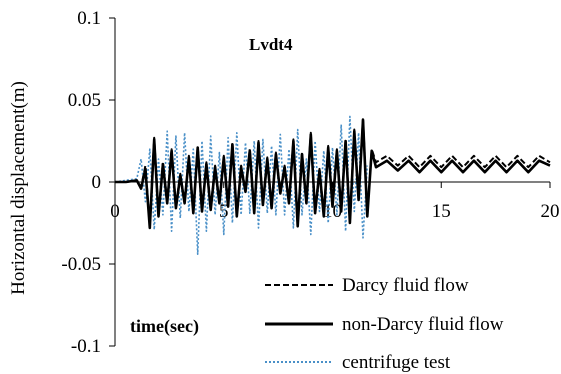  What do you see at coordinates (423, 324) in the screenshot?
I see `legend-label-non-darcy: non-Darcy fluid flow` at bounding box center [423, 324].